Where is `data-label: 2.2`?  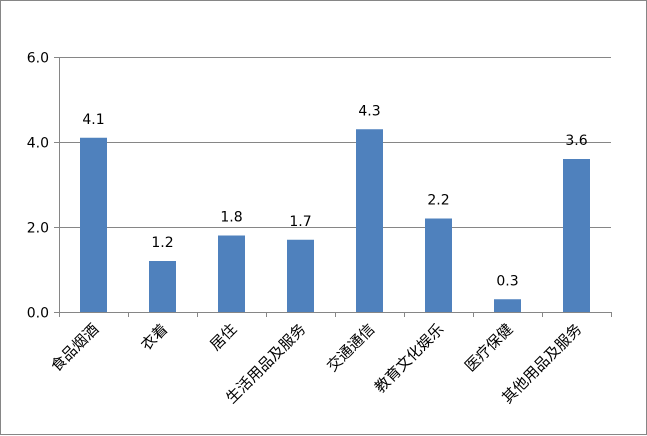
data-label: 2.2 is located at coordinates (438, 201).